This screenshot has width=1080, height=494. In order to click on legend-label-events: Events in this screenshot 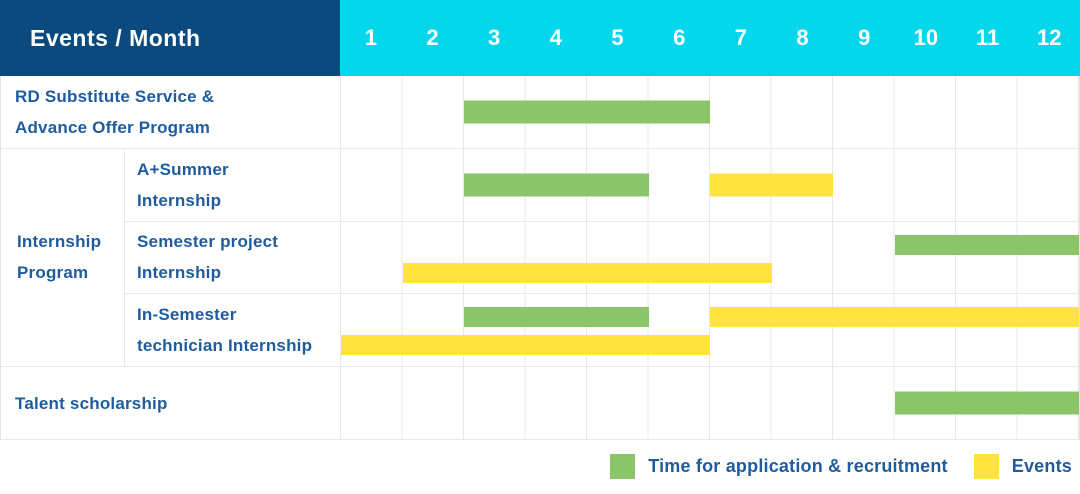, I will do `click(1041, 466)`.